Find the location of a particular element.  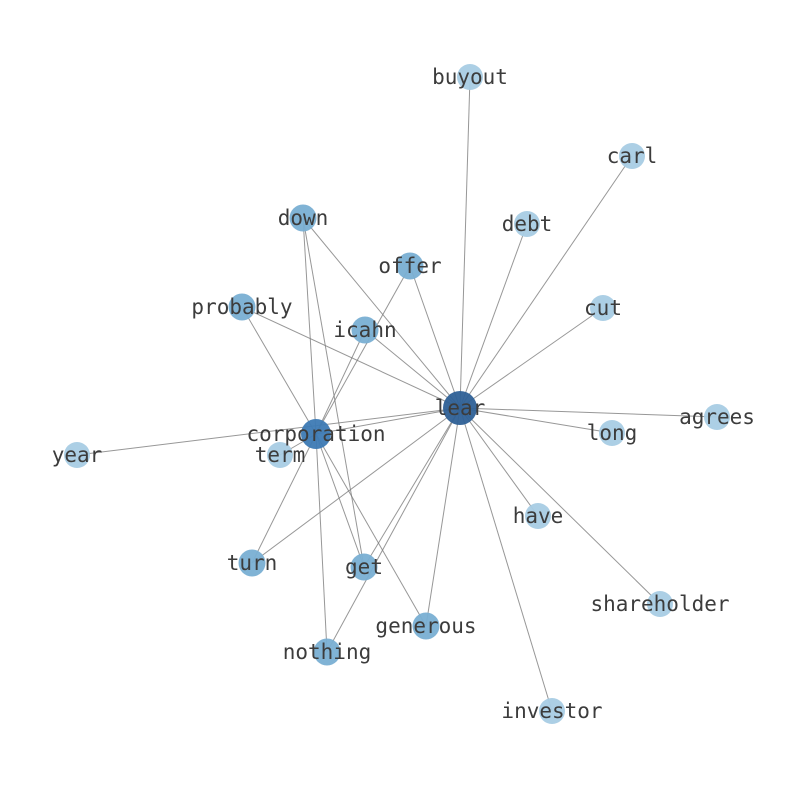

edge-nothing-lear is located at coordinates (393, 530).